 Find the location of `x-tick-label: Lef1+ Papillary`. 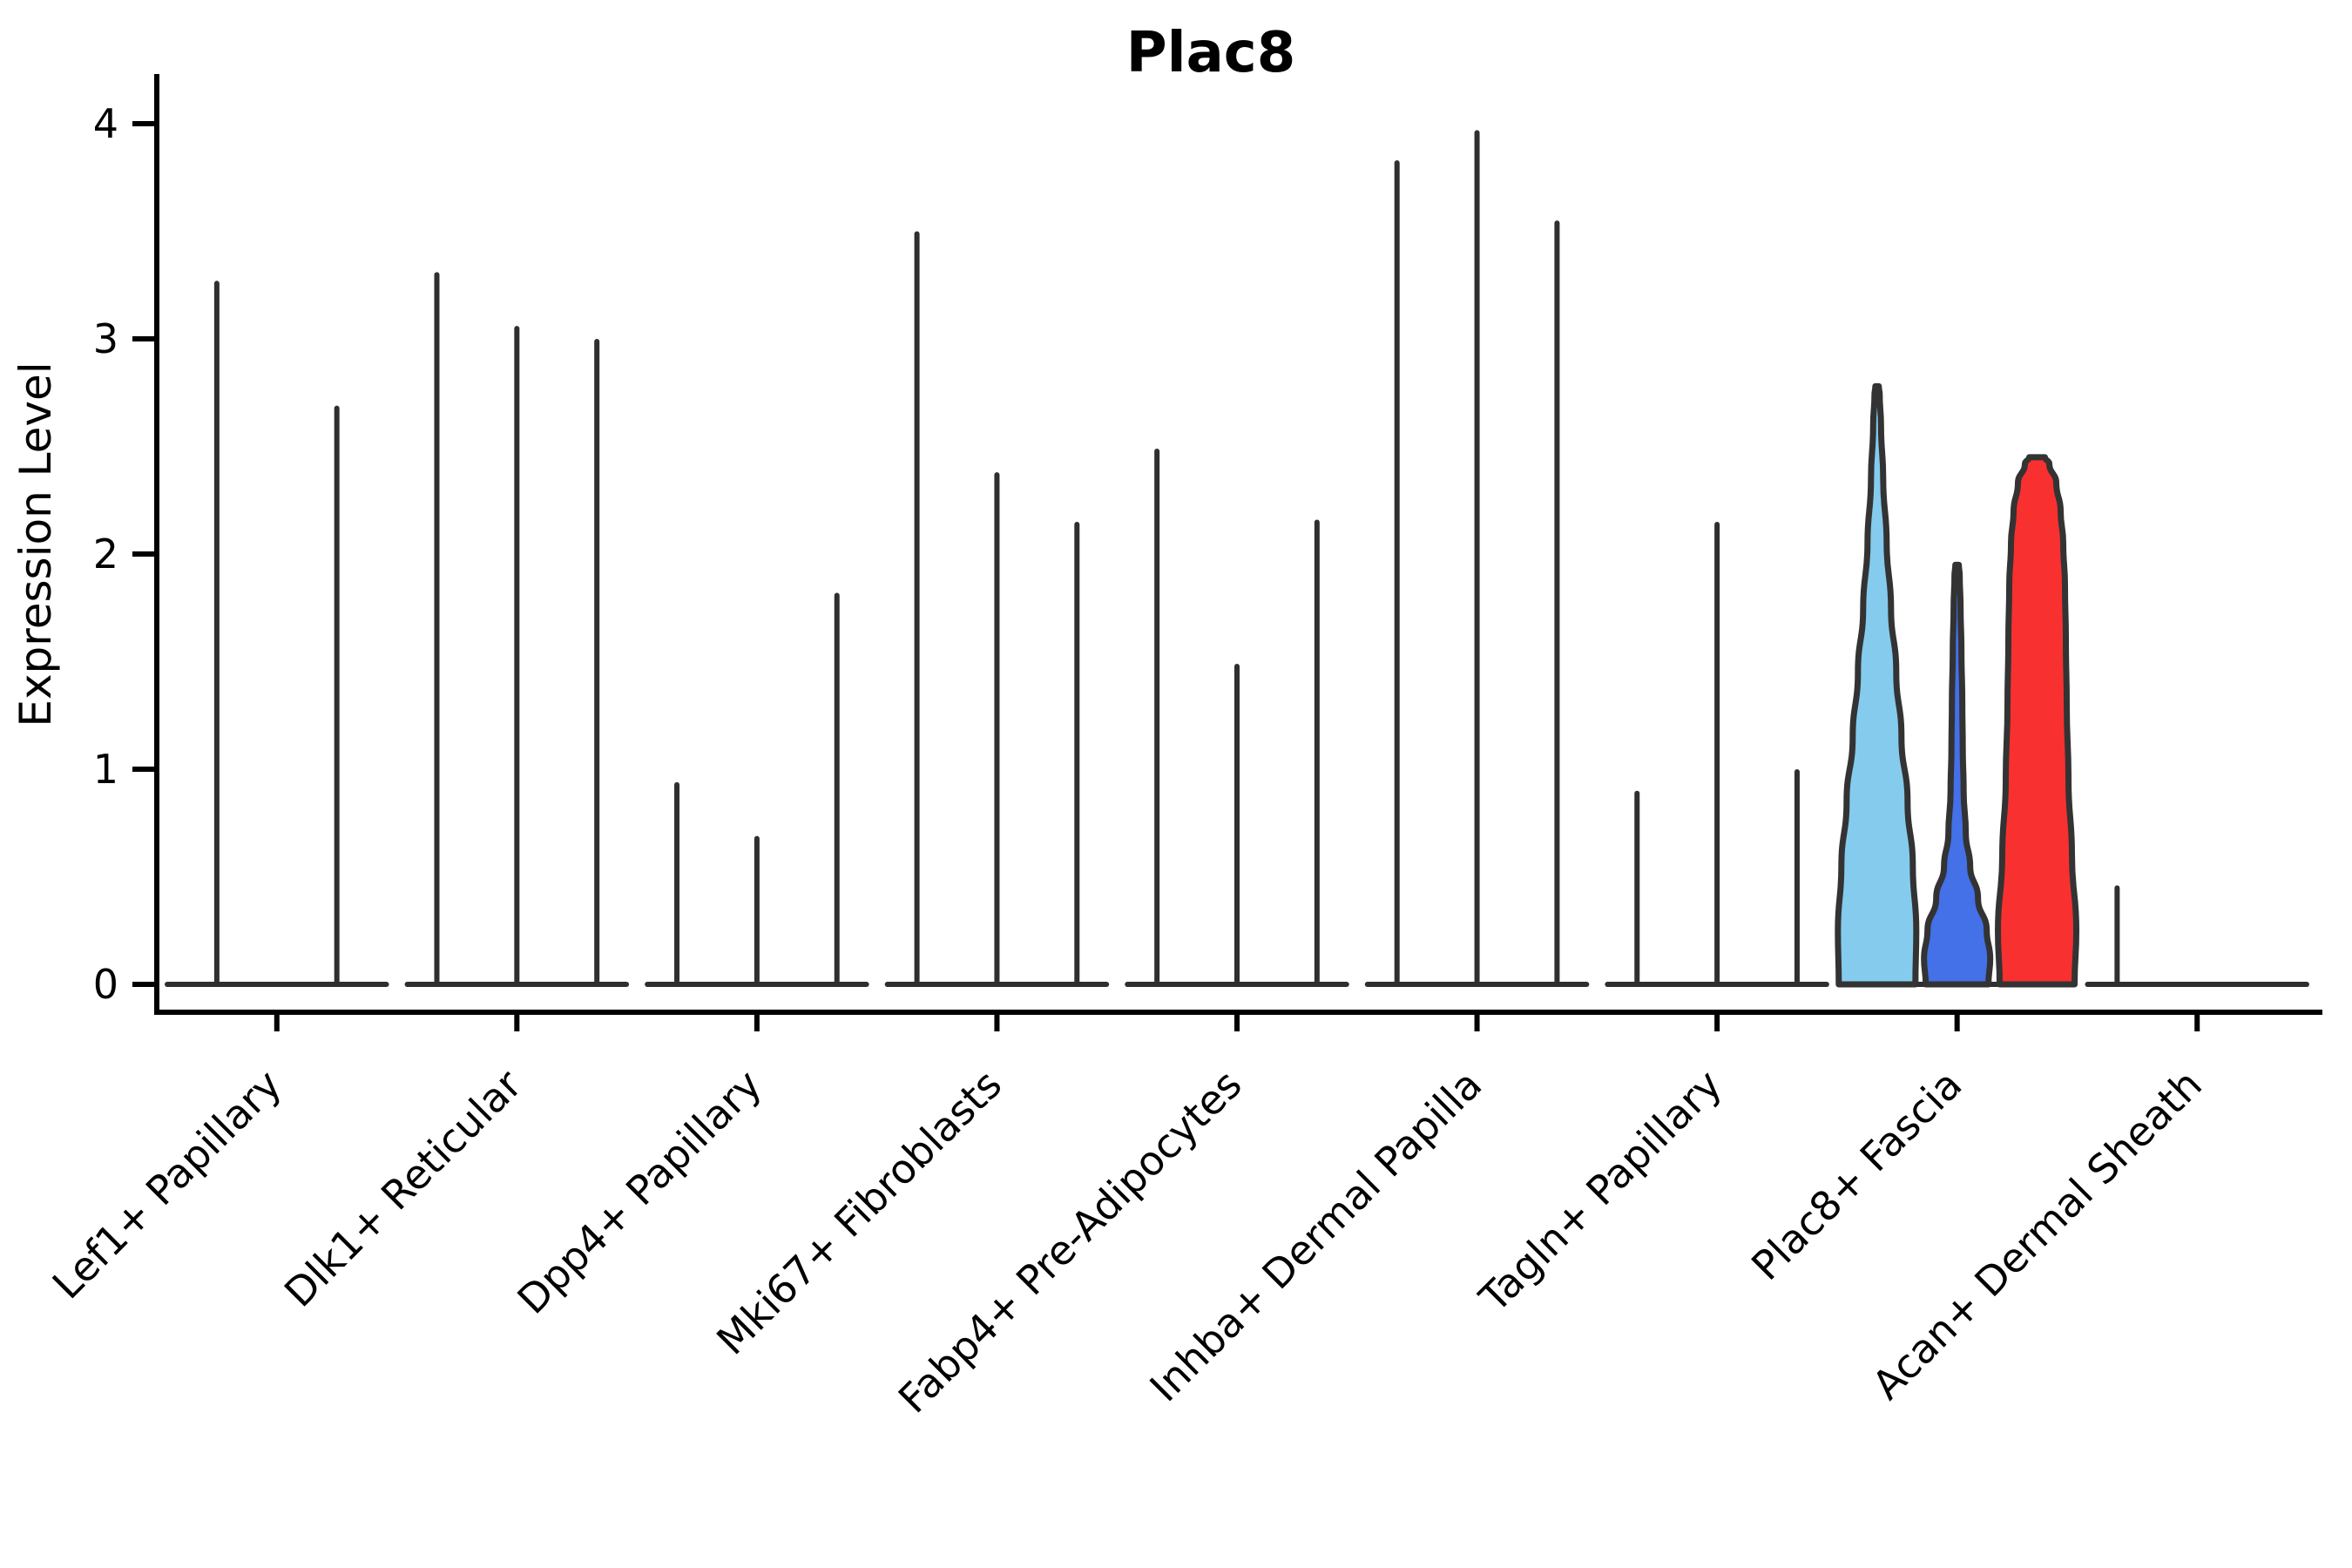

x-tick-label: Lef1+ Papillary is located at coordinates (167, 1184).